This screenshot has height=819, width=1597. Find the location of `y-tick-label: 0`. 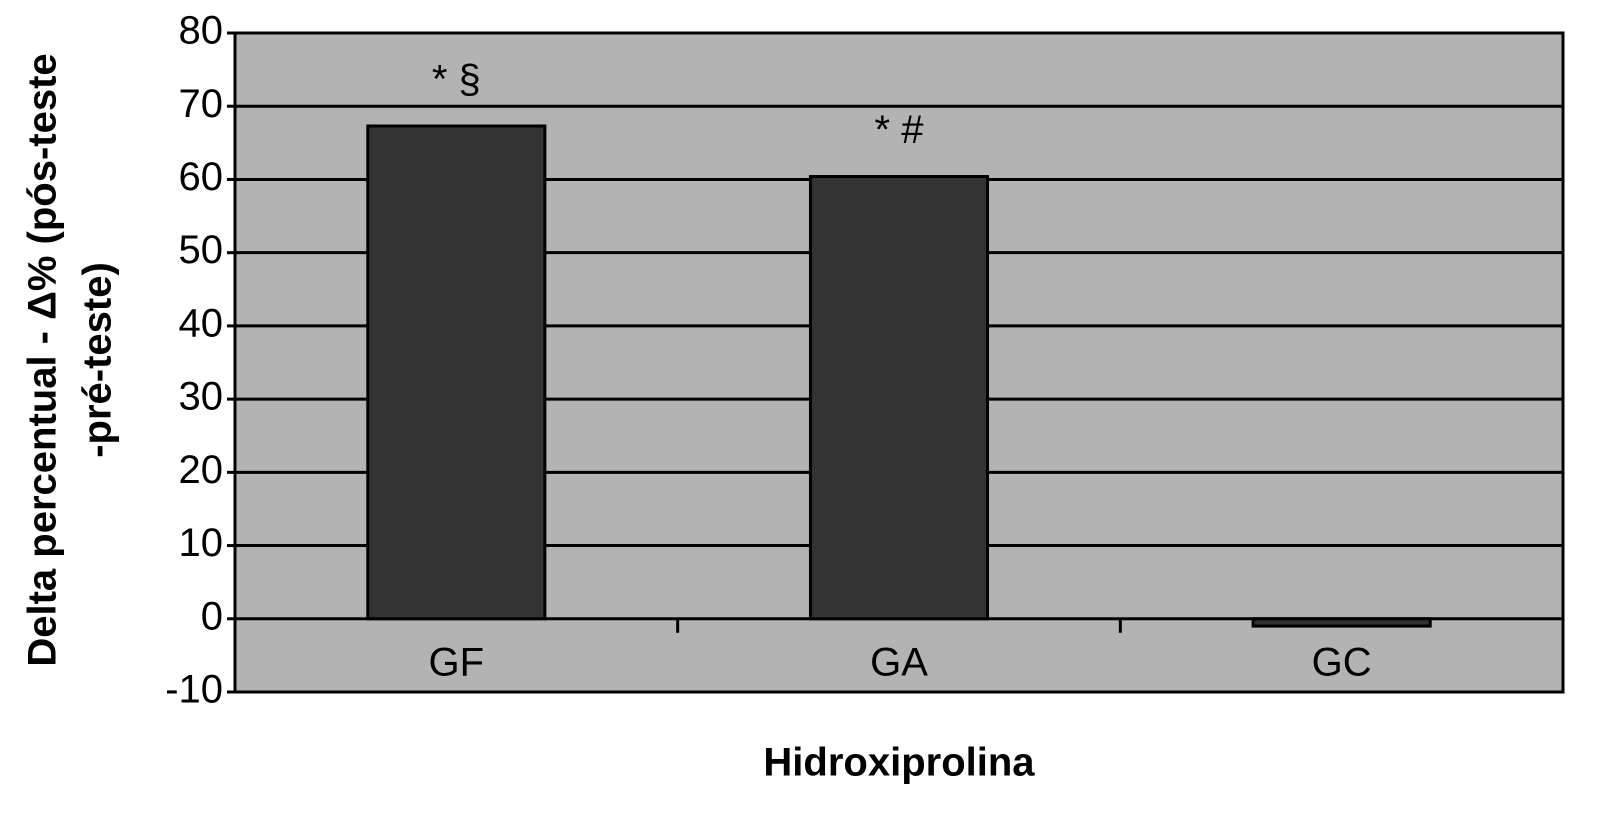

y-tick-label: 0 is located at coordinates (212, 616).